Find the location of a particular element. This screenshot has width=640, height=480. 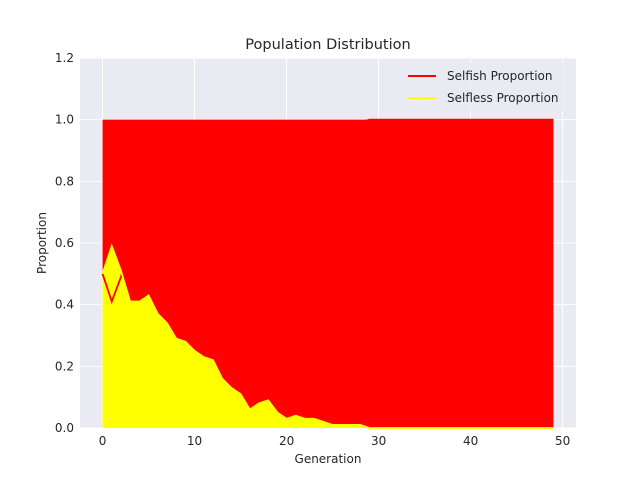

legend-box is located at coordinates (484, 87).